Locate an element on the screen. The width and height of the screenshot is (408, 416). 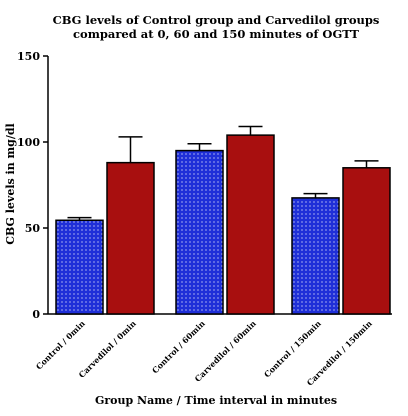
y-tick-label: 100 is located at coordinates (28, 142).